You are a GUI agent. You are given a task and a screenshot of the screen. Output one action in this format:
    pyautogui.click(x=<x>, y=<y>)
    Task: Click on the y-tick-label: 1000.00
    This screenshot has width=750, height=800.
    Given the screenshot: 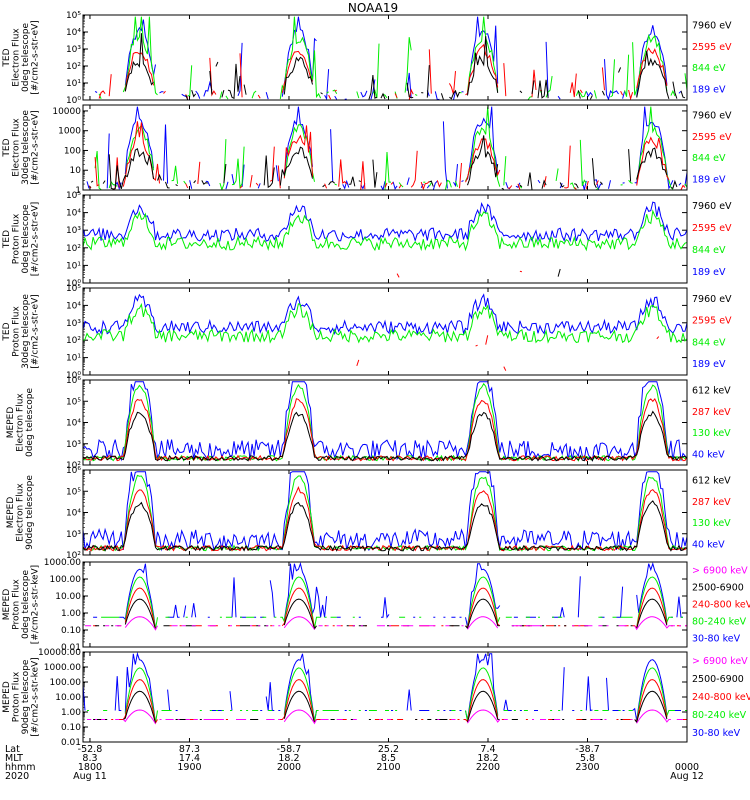 What is the action you would take?
    pyautogui.click(x=62, y=668)
    